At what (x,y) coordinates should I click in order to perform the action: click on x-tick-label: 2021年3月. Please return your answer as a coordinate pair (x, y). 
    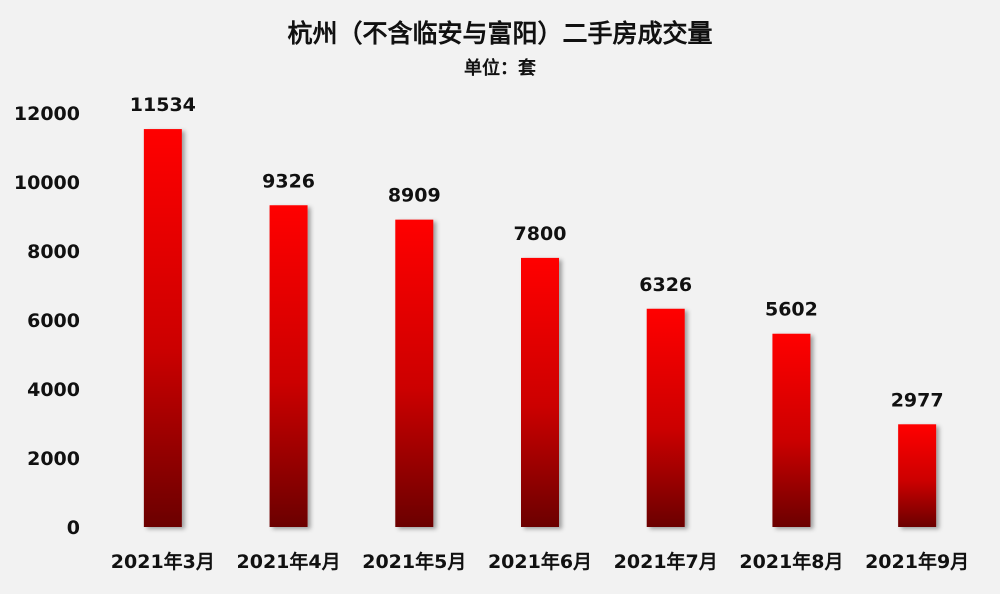
    Looking at the image, I should click on (163, 561).